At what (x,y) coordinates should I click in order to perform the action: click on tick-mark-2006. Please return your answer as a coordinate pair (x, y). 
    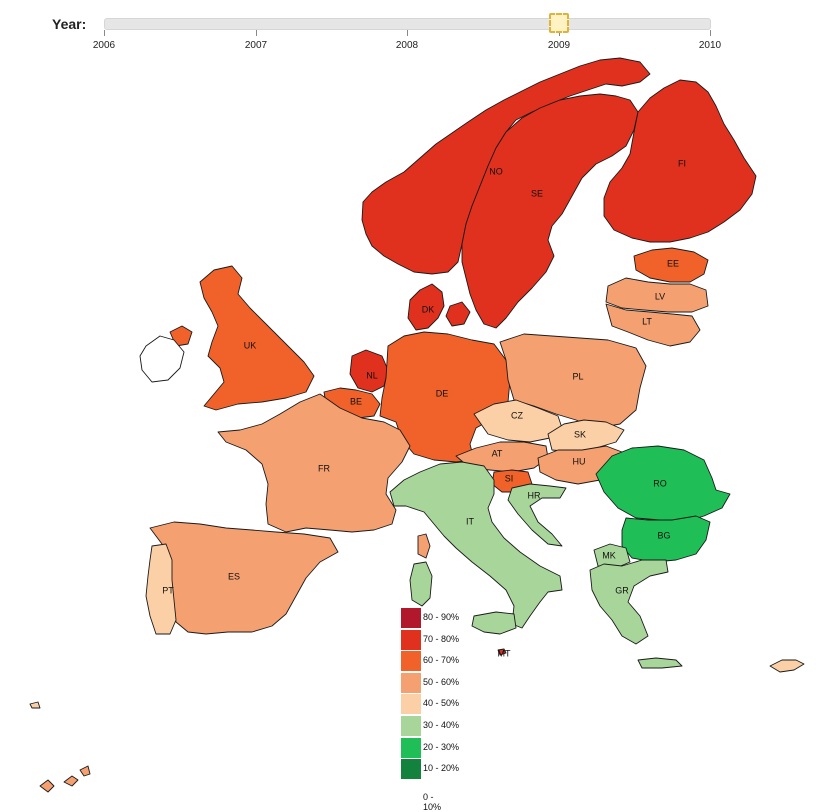
    Looking at the image, I should click on (104, 33).